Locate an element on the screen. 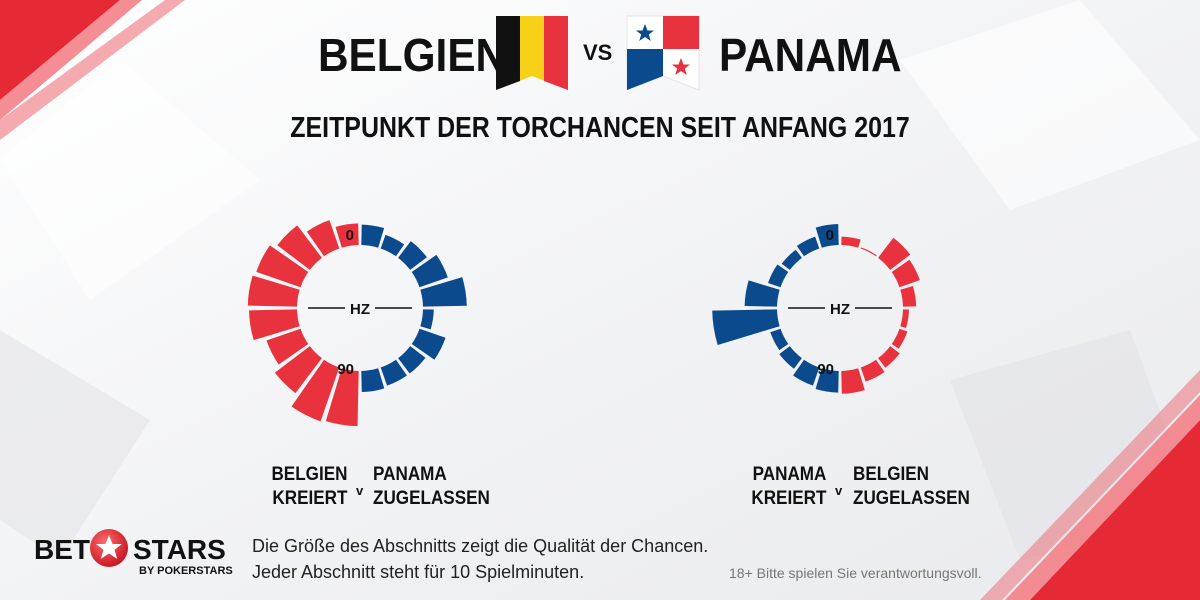  radial-chart-belgium-panama: HZ 0 90 is located at coordinates (357, 323).